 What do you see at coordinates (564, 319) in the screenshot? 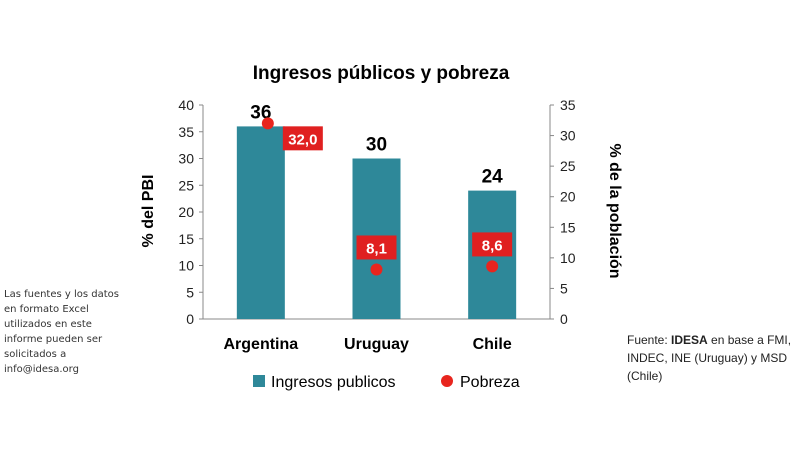
I see `y2-tick-label: 0` at bounding box center [564, 319].